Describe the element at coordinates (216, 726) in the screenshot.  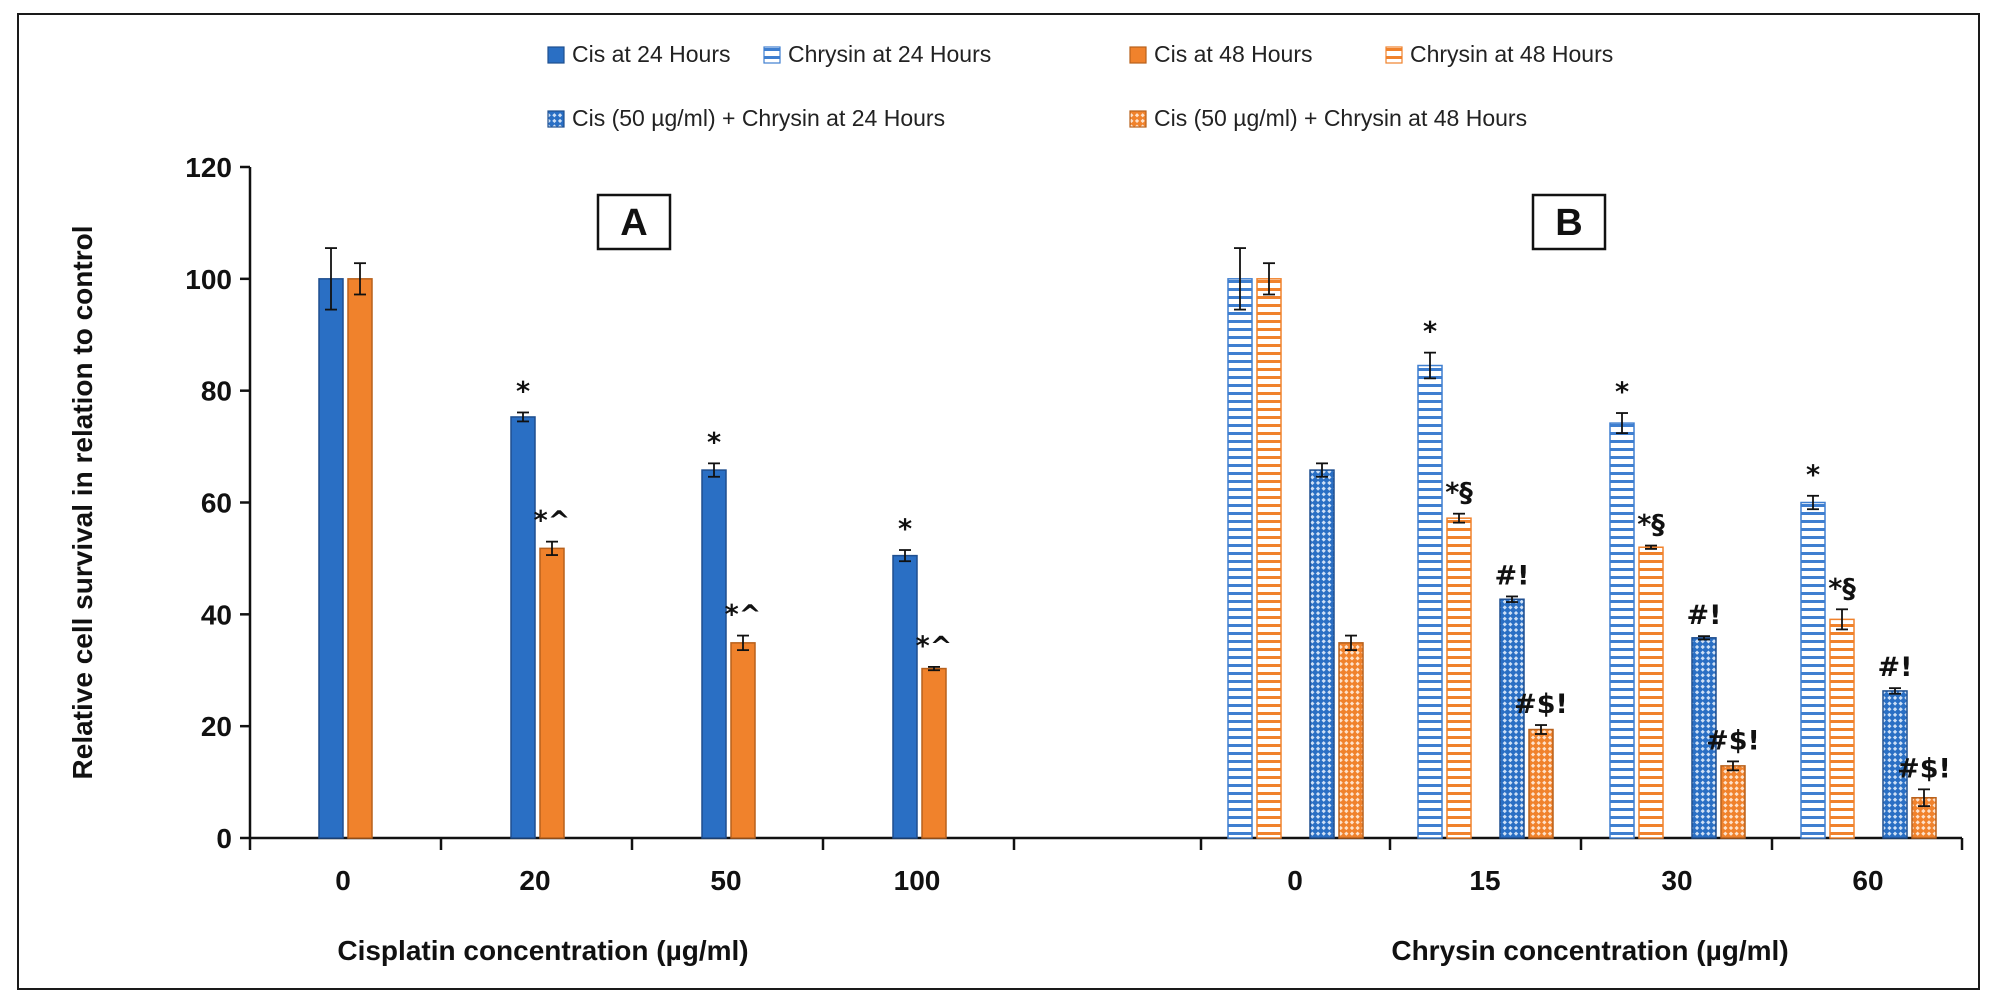
I see `y-tick-label: 20` at that location.